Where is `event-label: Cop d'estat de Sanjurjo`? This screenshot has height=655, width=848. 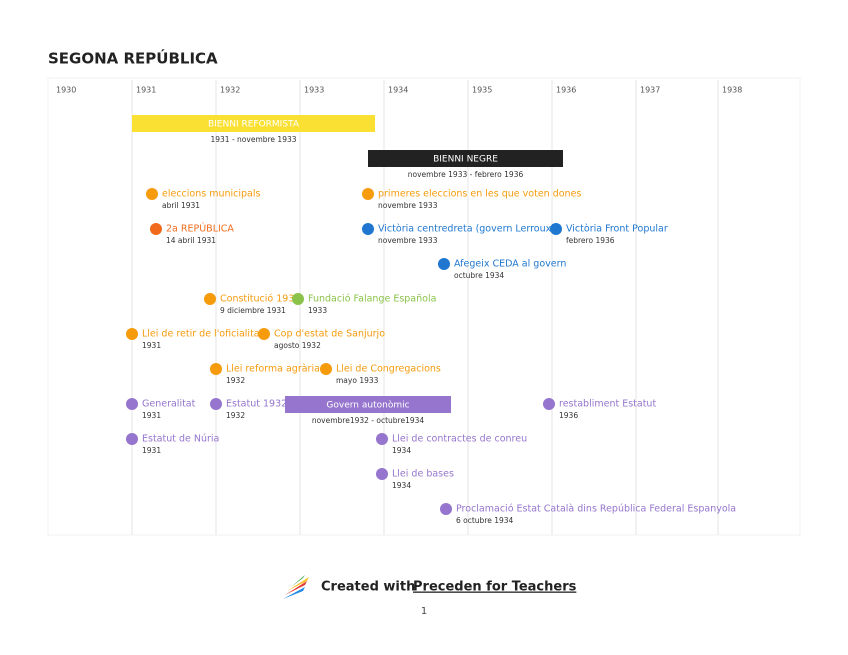
event-label: Cop d'estat de Sanjurjo is located at coordinates (329, 334).